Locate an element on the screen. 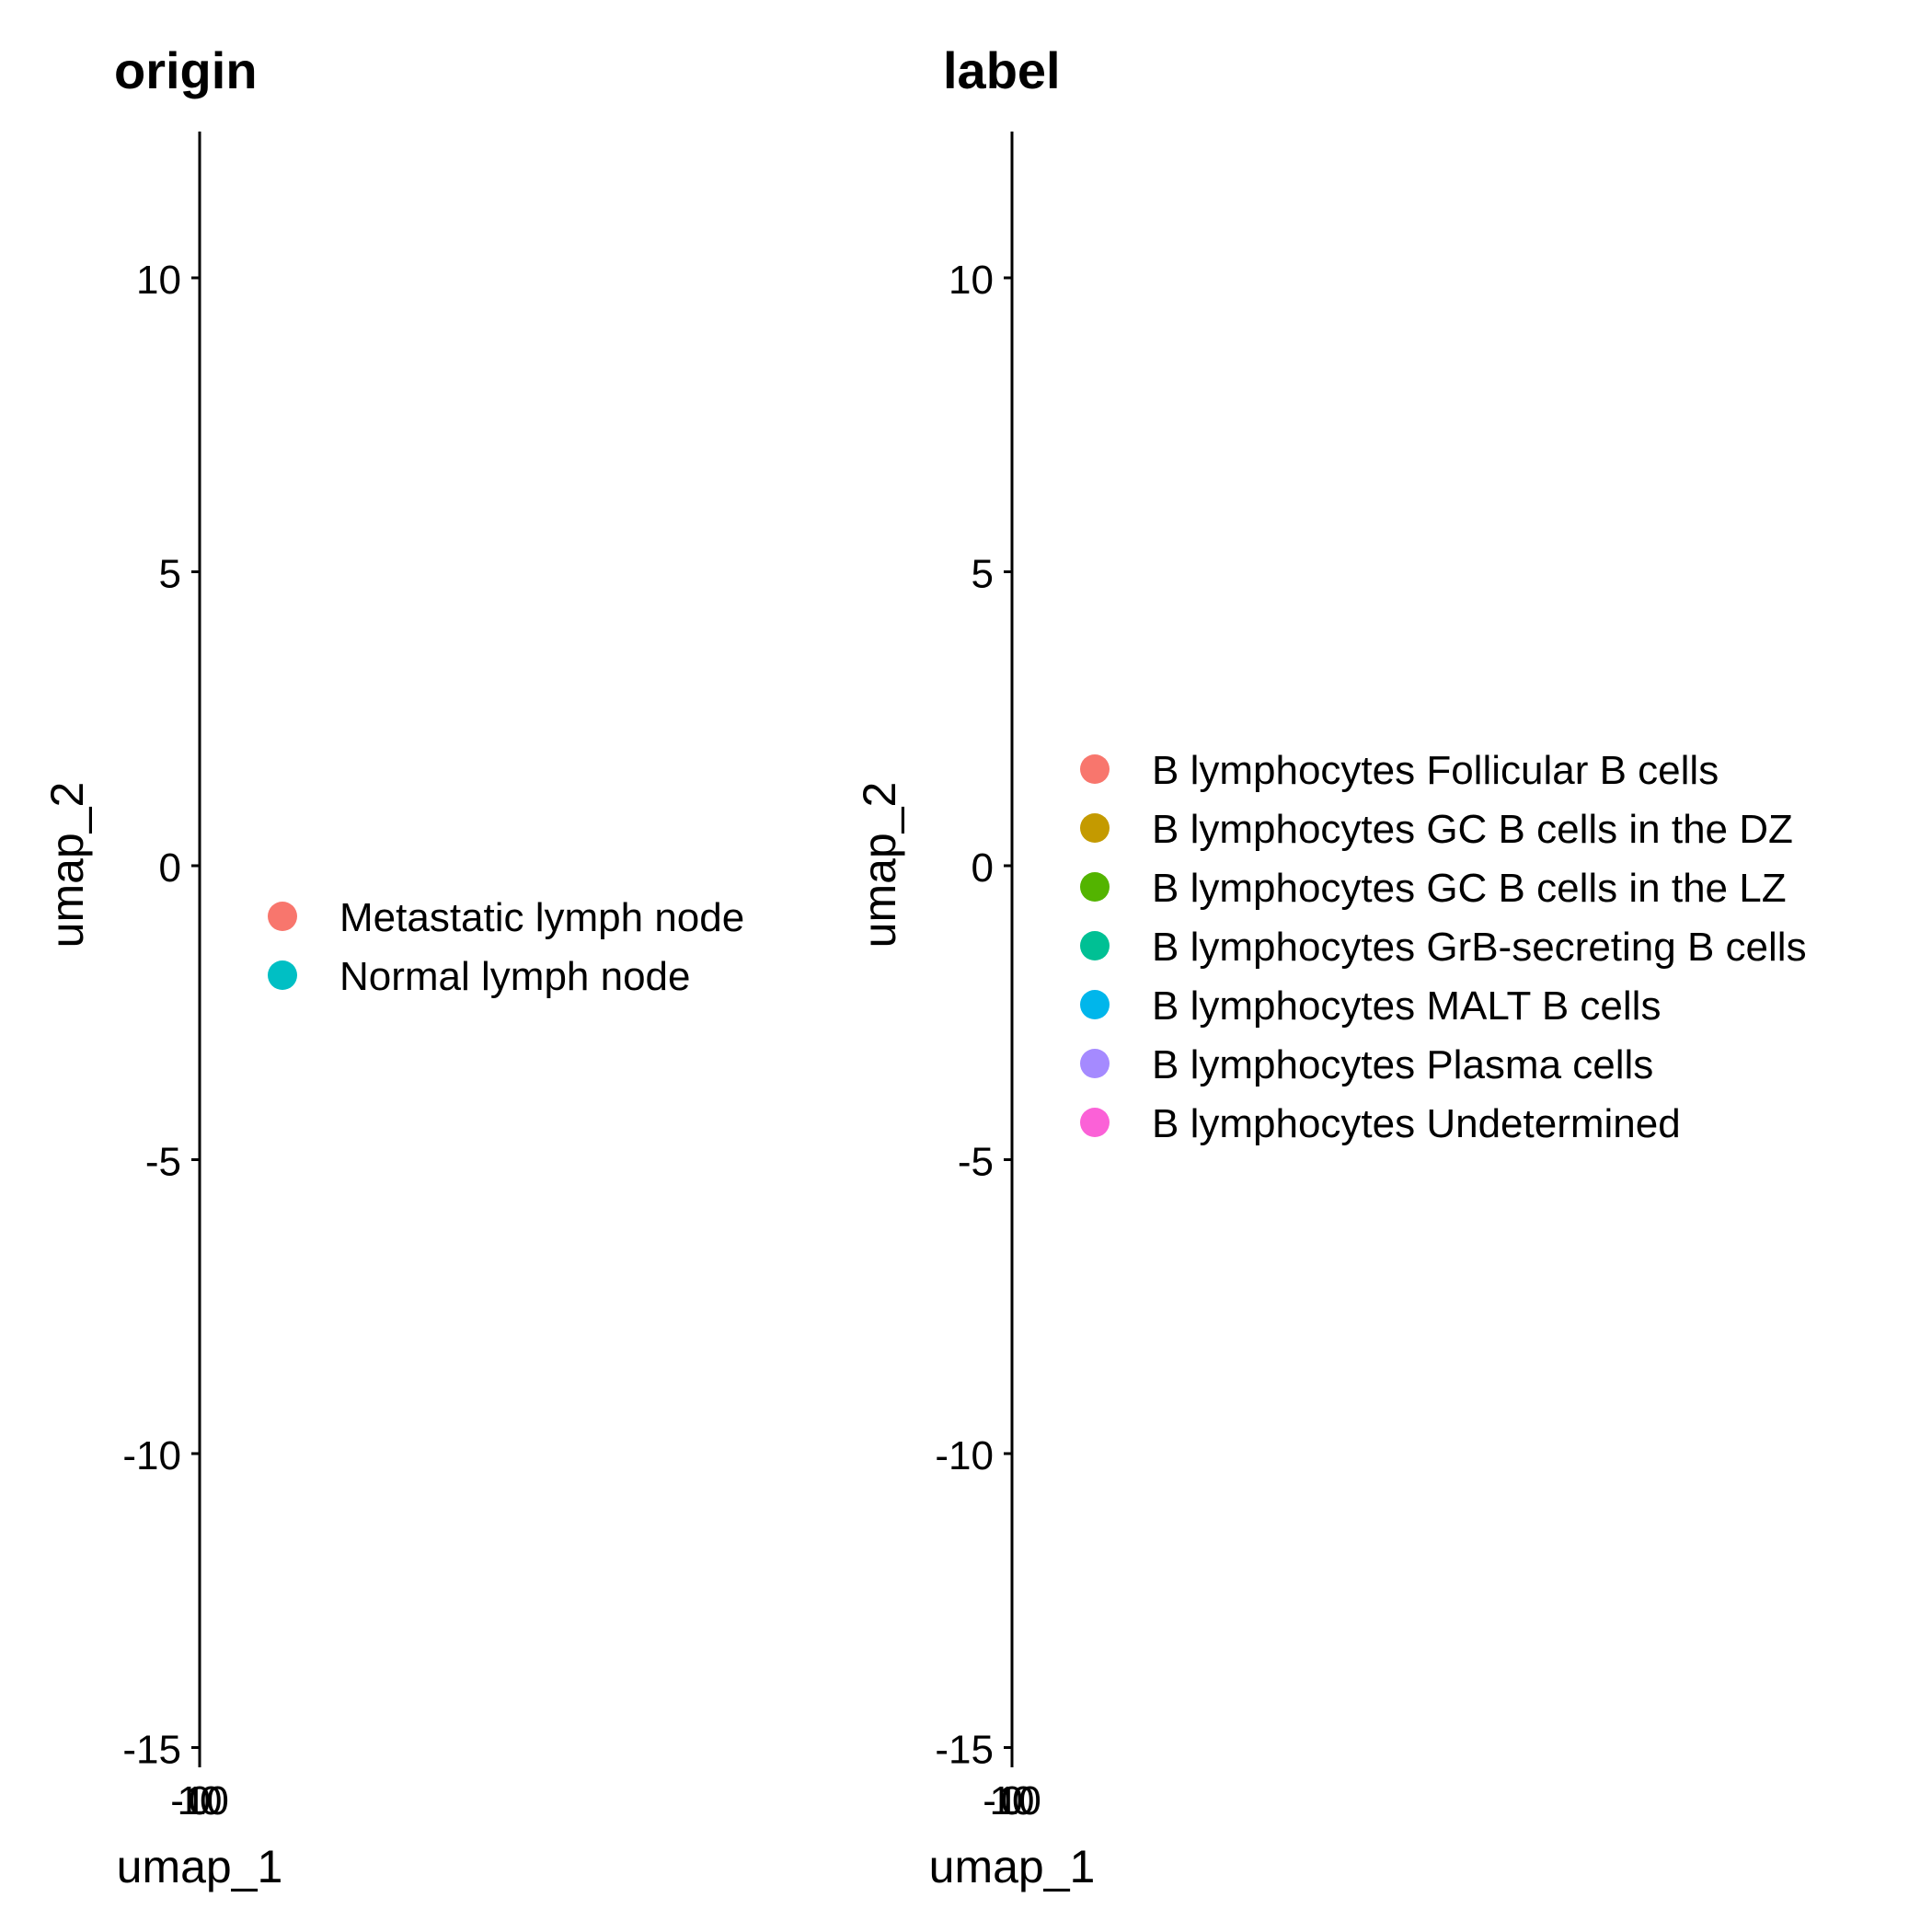  legend: Metastatic lymph node Normal lymph node is located at coordinates (506, 947).